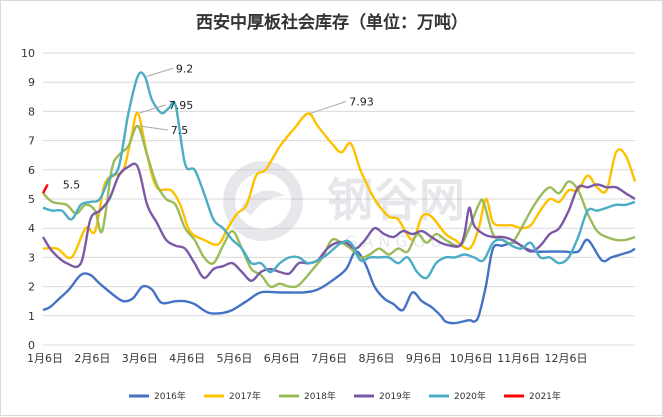 The width and height of the screenshot is (663, 417). What do you see at coordinates (396, 241) in the screenshot?
I see `watermark-latin: GANGGU` at bounding box center [396, 241].